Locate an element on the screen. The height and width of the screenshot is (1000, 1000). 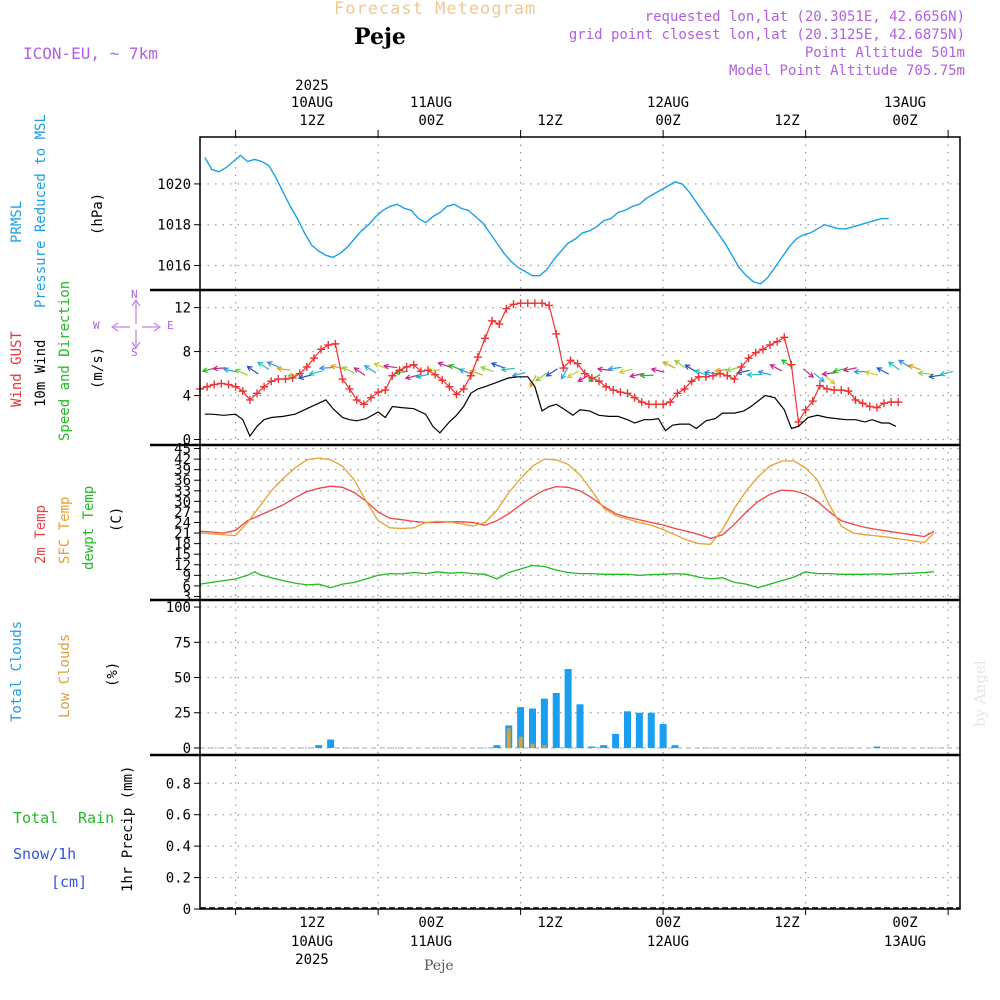
point-altitude: Point Altitude 501m is located at coordinates (884, 53).